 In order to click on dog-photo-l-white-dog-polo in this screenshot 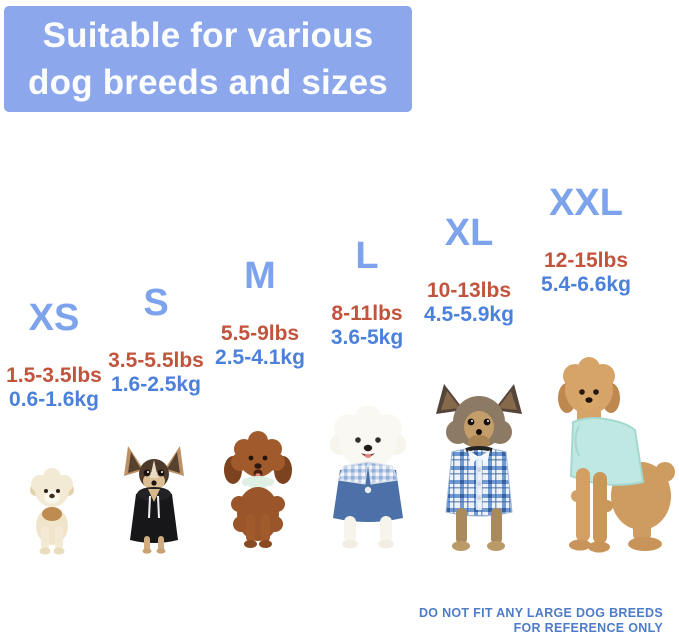, I will do `click(368, 479)`.